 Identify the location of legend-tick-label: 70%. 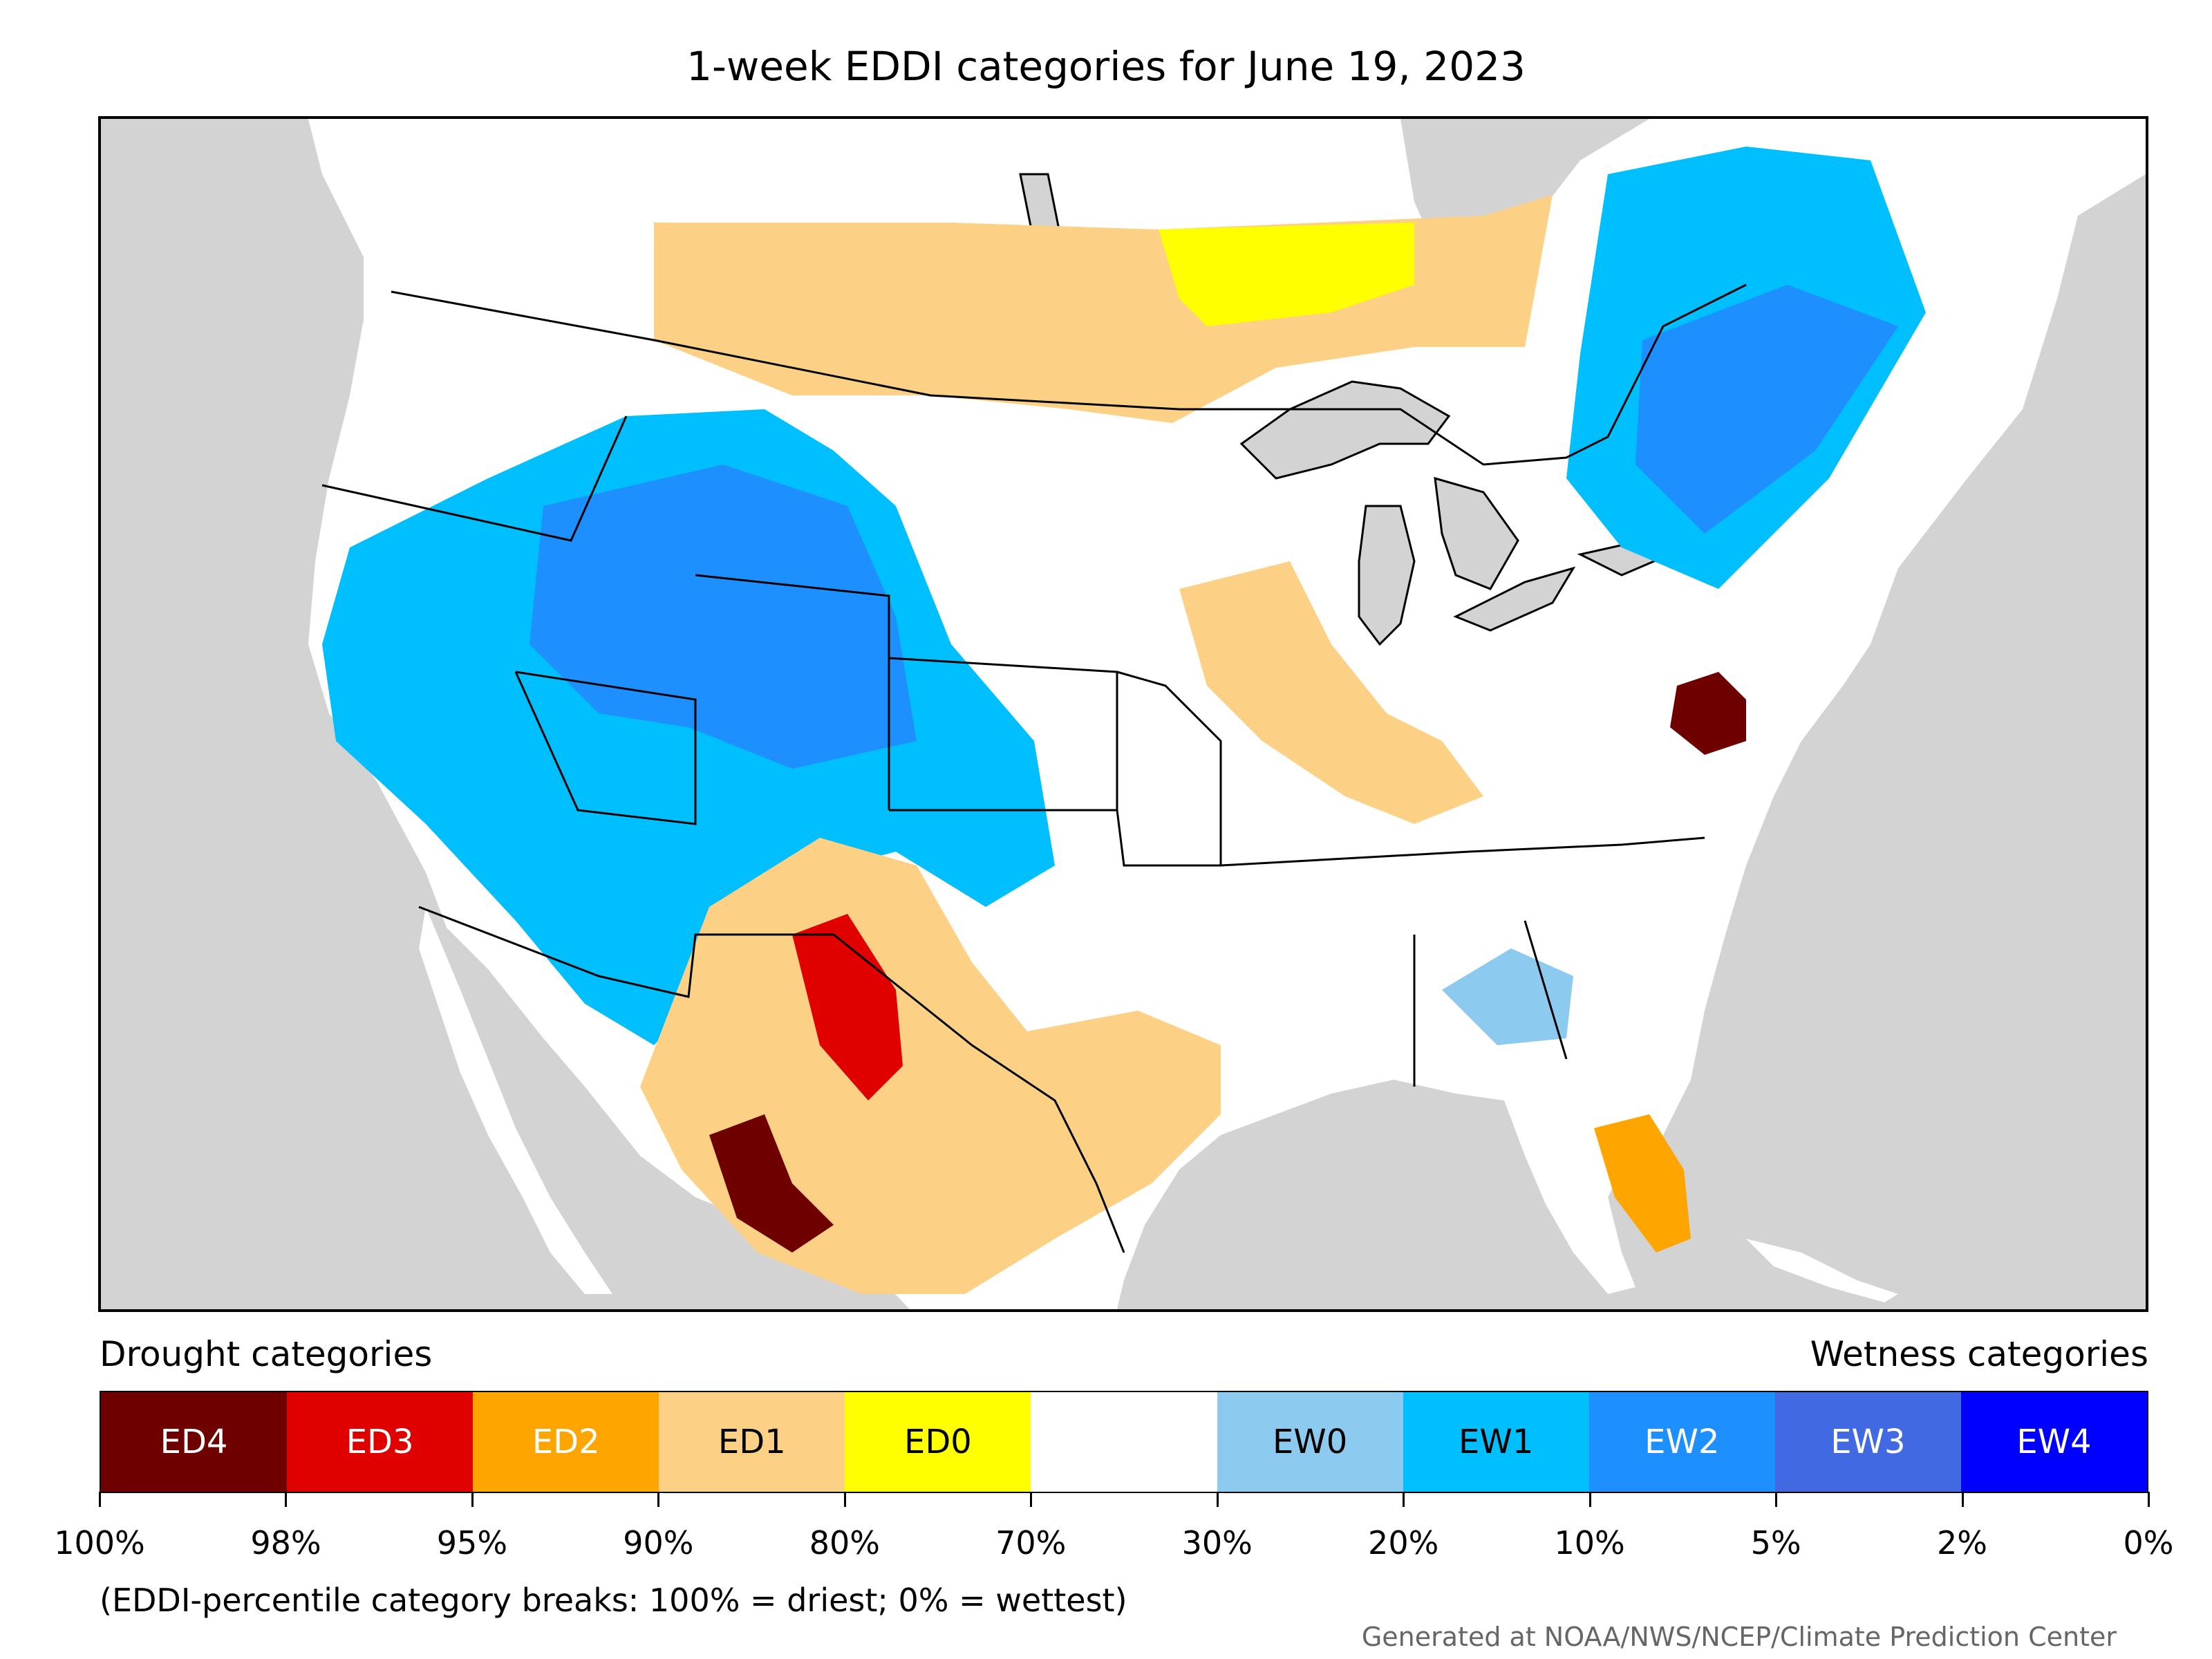
(1031, 1543).